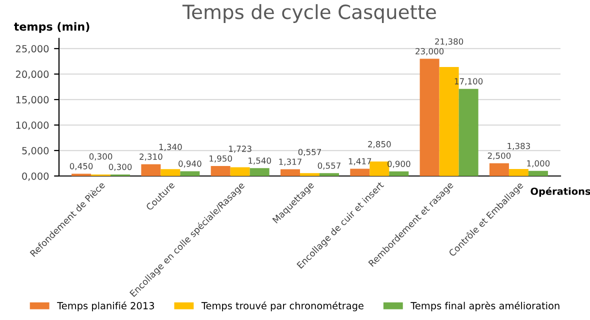  I want to click on x-axis-title: Opérations, so click(560, 192).